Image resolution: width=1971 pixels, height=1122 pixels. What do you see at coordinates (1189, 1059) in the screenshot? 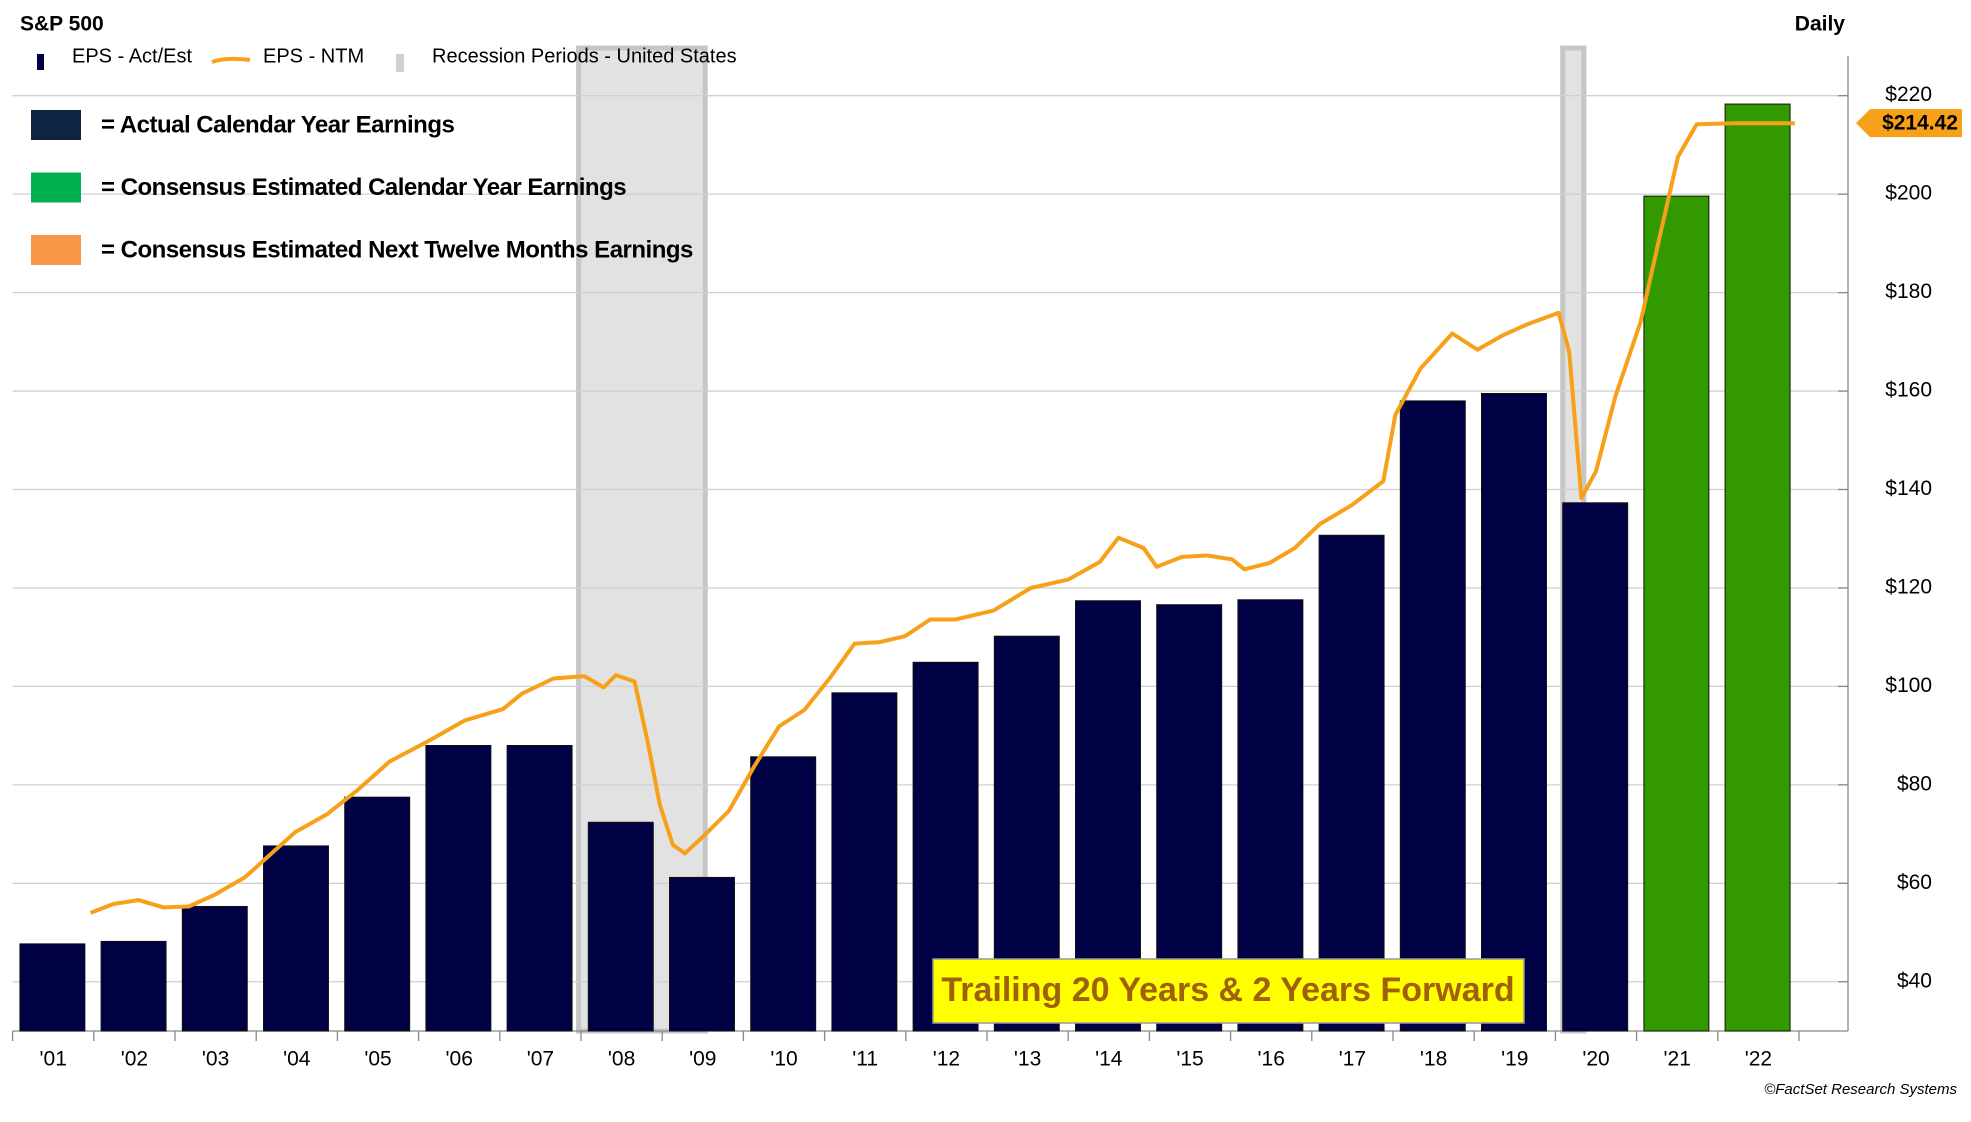
I see `x-tick-label: '15` at bounding box center [1189, 1059].